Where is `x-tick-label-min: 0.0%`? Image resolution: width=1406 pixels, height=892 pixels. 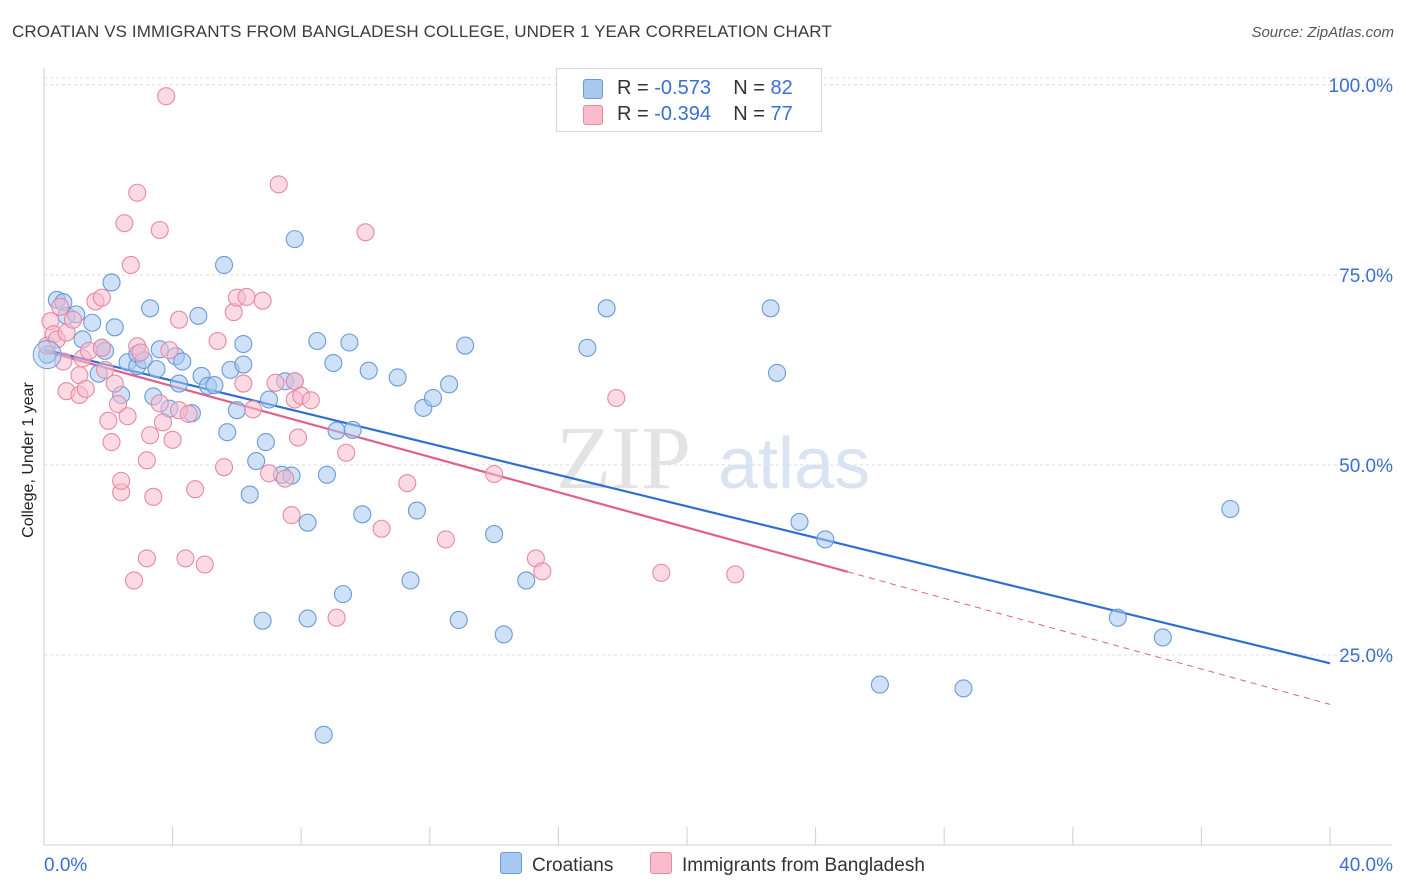 x-tick-label-min: 0.0% is located at coordinates (65, 865).